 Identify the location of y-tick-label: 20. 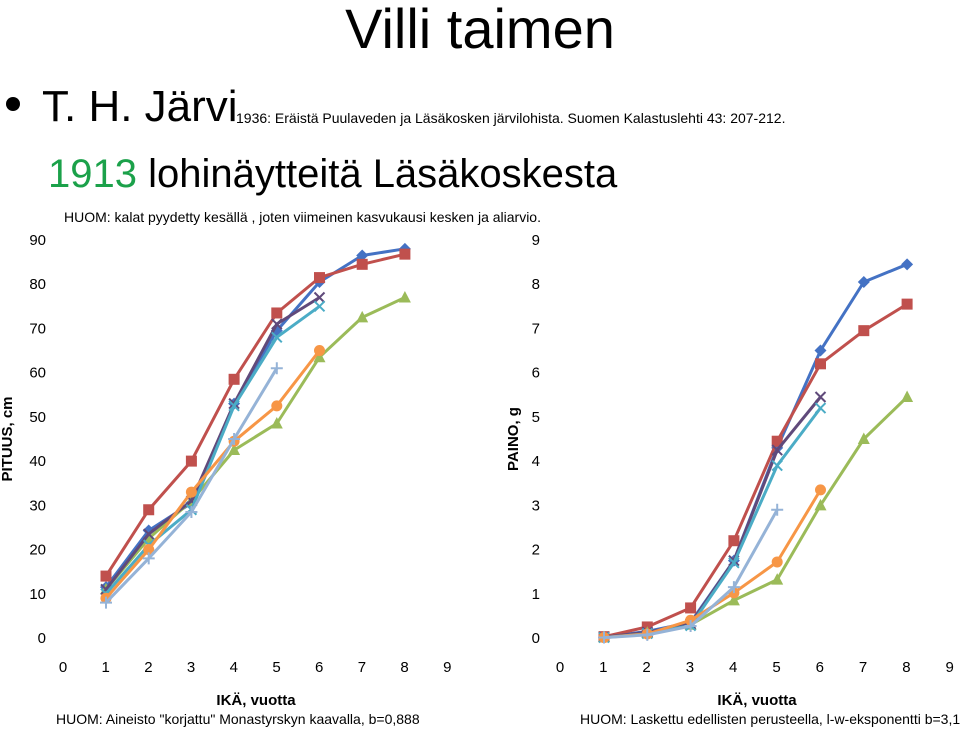
(37, 550).